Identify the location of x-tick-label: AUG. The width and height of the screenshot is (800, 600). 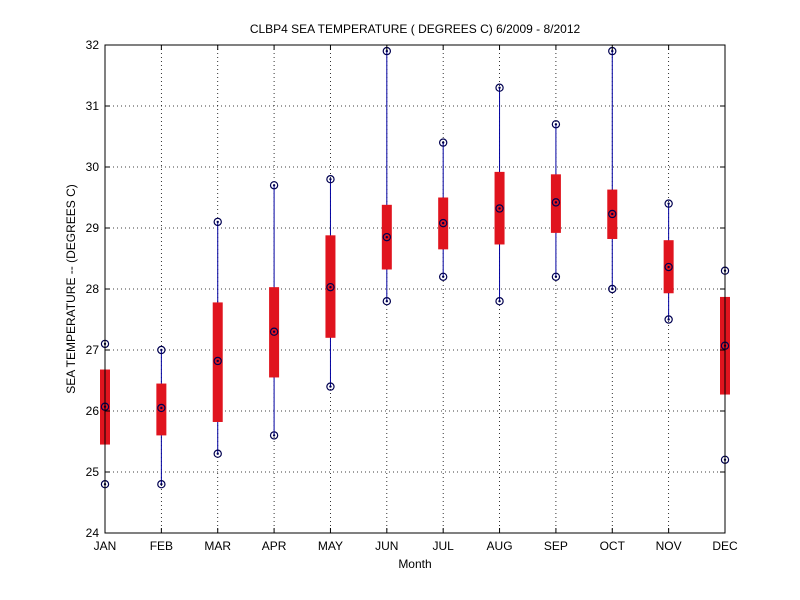
(500, 546).